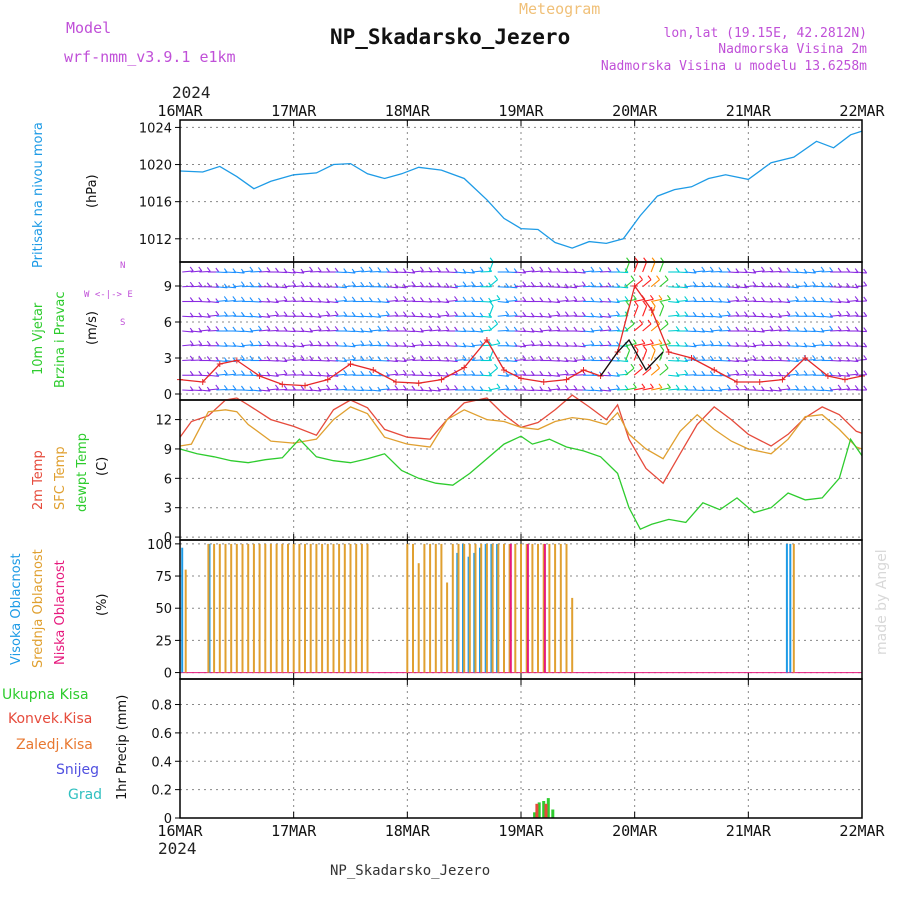  I want to click on temp-ylabel-1: 2m Temp, so click(38, 480).